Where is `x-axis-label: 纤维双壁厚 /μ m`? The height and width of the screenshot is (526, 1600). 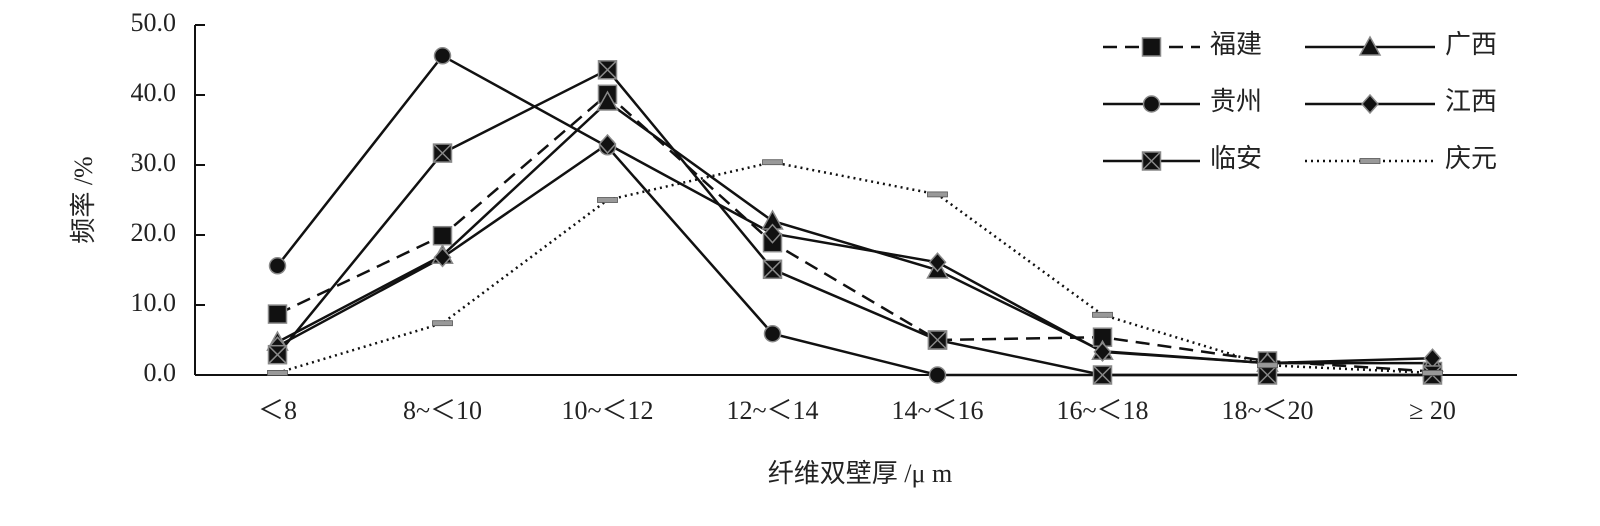 x-axis-label: 纤维双壁厚 /μ m is located at coordinates (860, 473).